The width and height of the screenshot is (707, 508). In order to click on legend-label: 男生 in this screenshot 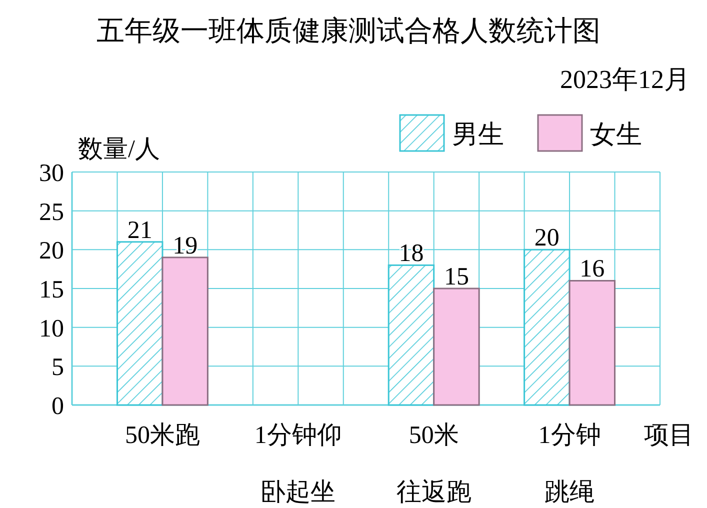, I will do `click(478, 134)`.